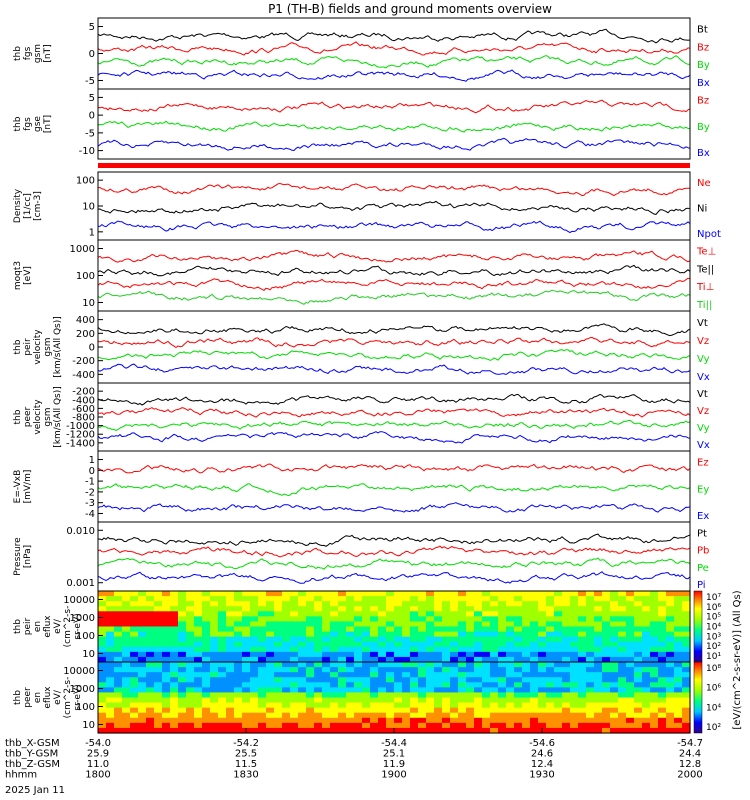 The image size is (750, 800). Describe the element at coordinates (83, 392) in the screenshot. I see `y-tick-label: -200` at that location.